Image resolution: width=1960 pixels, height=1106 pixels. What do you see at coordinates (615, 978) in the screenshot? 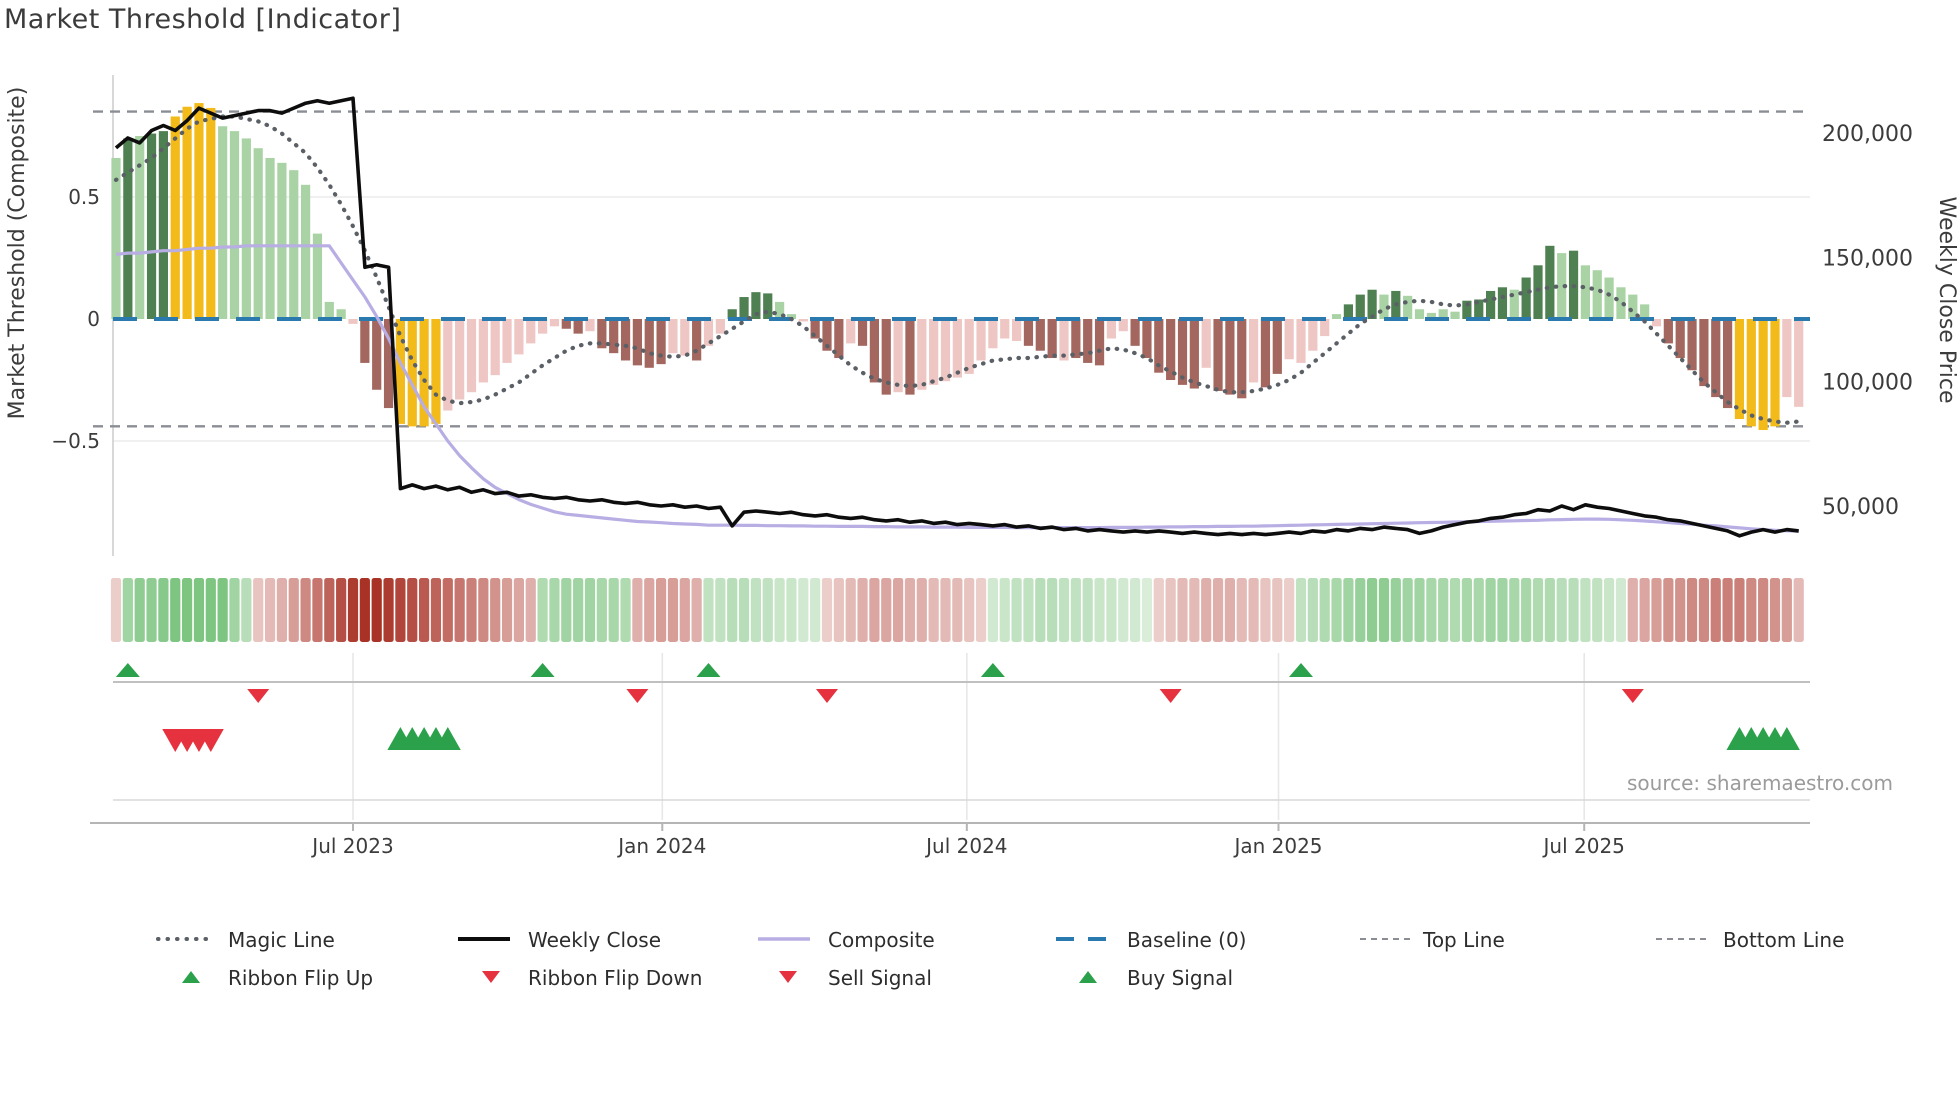
I see `legend-label: Ribbon Flip Down` at bounding box center [615, 978].